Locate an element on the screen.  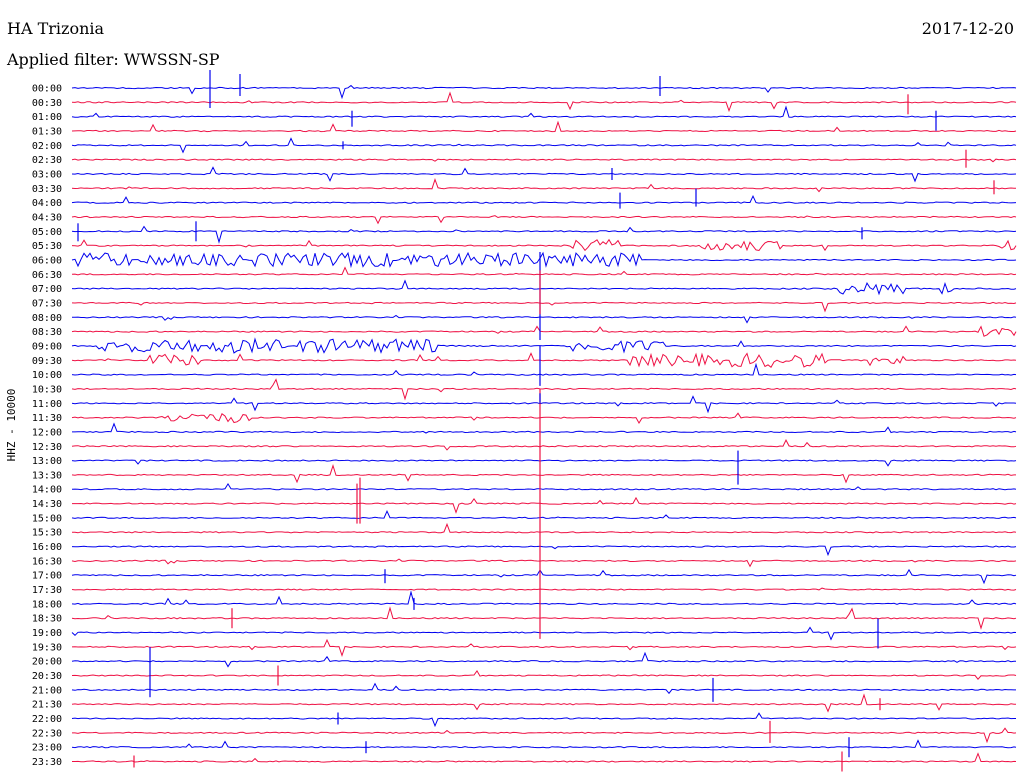
time-label: 19:30 is located at coordinates (47, 647).